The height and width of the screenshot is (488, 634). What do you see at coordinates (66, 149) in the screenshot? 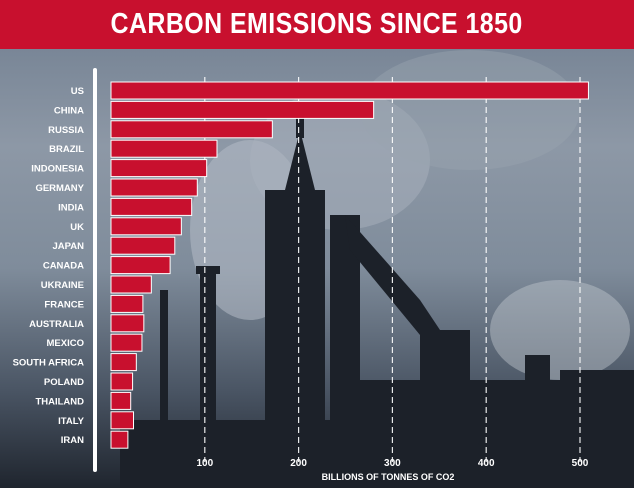
I see `category-label-brazil: BRAZIL` at bounding box center [66, 149].